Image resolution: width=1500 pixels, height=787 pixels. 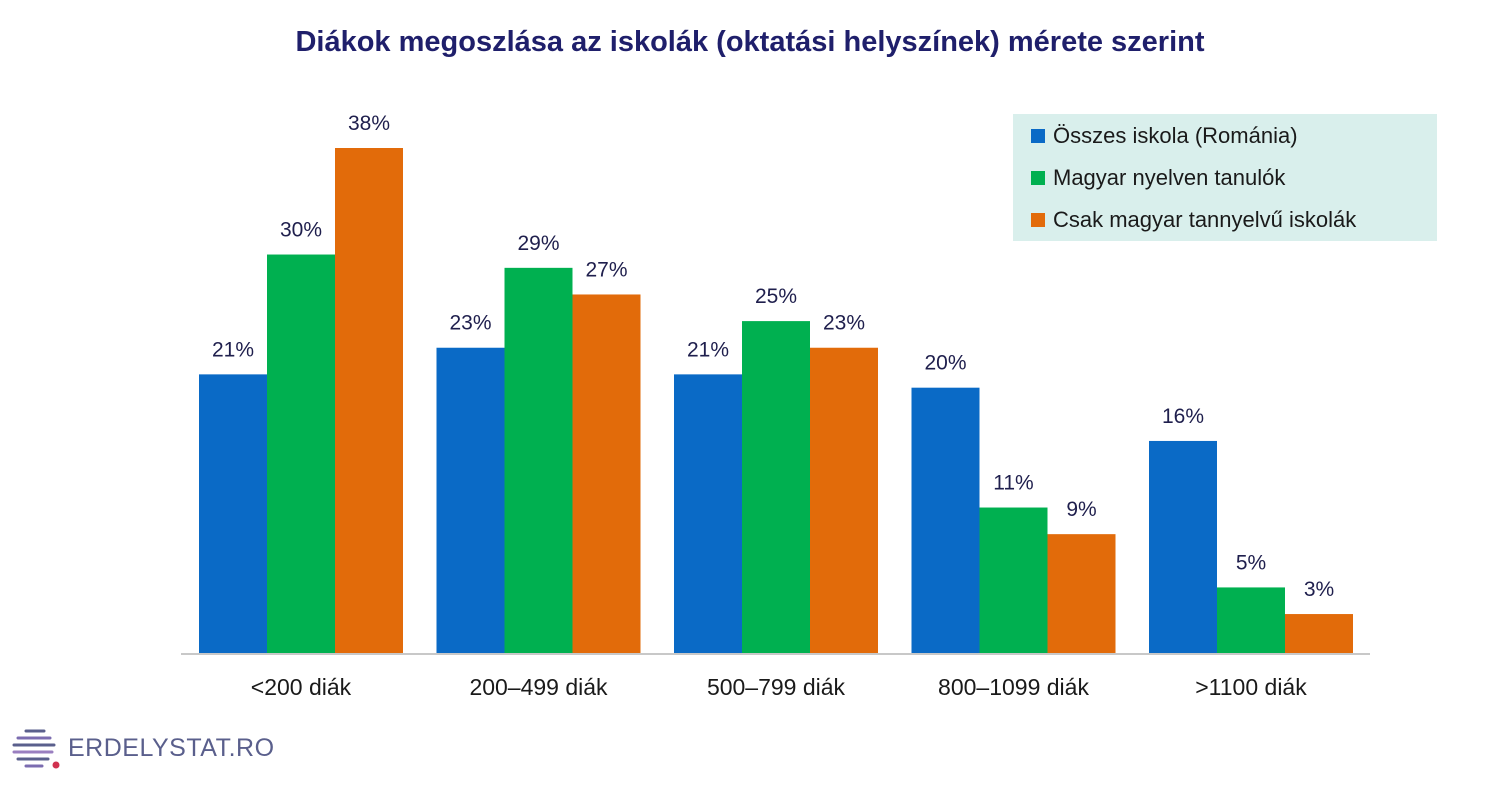 What do you see at coordinates (171, 747) in the screenshot?
I see `logo-text: ERDELYSTAT.RO` at bounding box center [171, 747].